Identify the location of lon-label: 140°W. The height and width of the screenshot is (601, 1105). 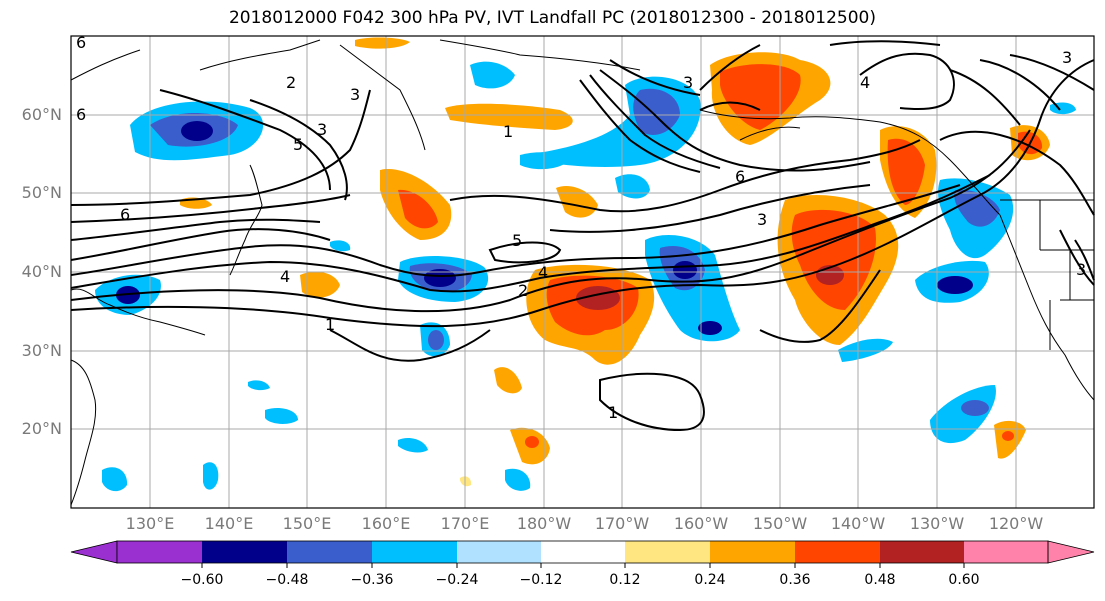
(858, 523).